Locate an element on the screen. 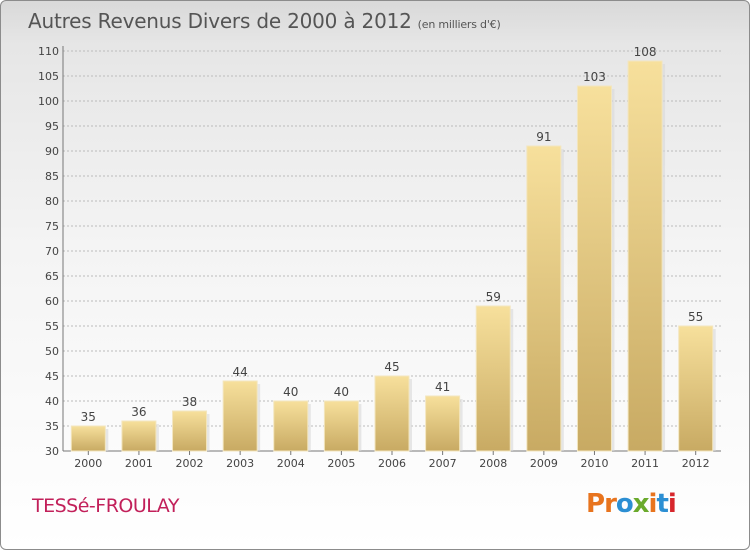 The height and width of the screenshot is (550, 750). bar-value-label: 108 is located at coordinates (645, 52).